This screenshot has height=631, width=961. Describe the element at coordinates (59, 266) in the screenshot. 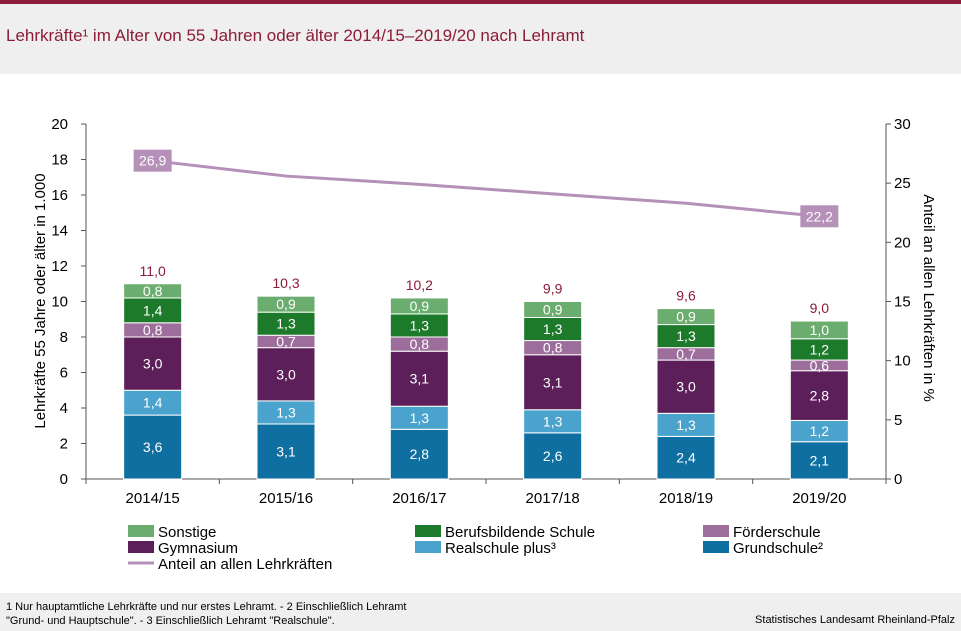

I see `y-tick-label: 12` at that location.